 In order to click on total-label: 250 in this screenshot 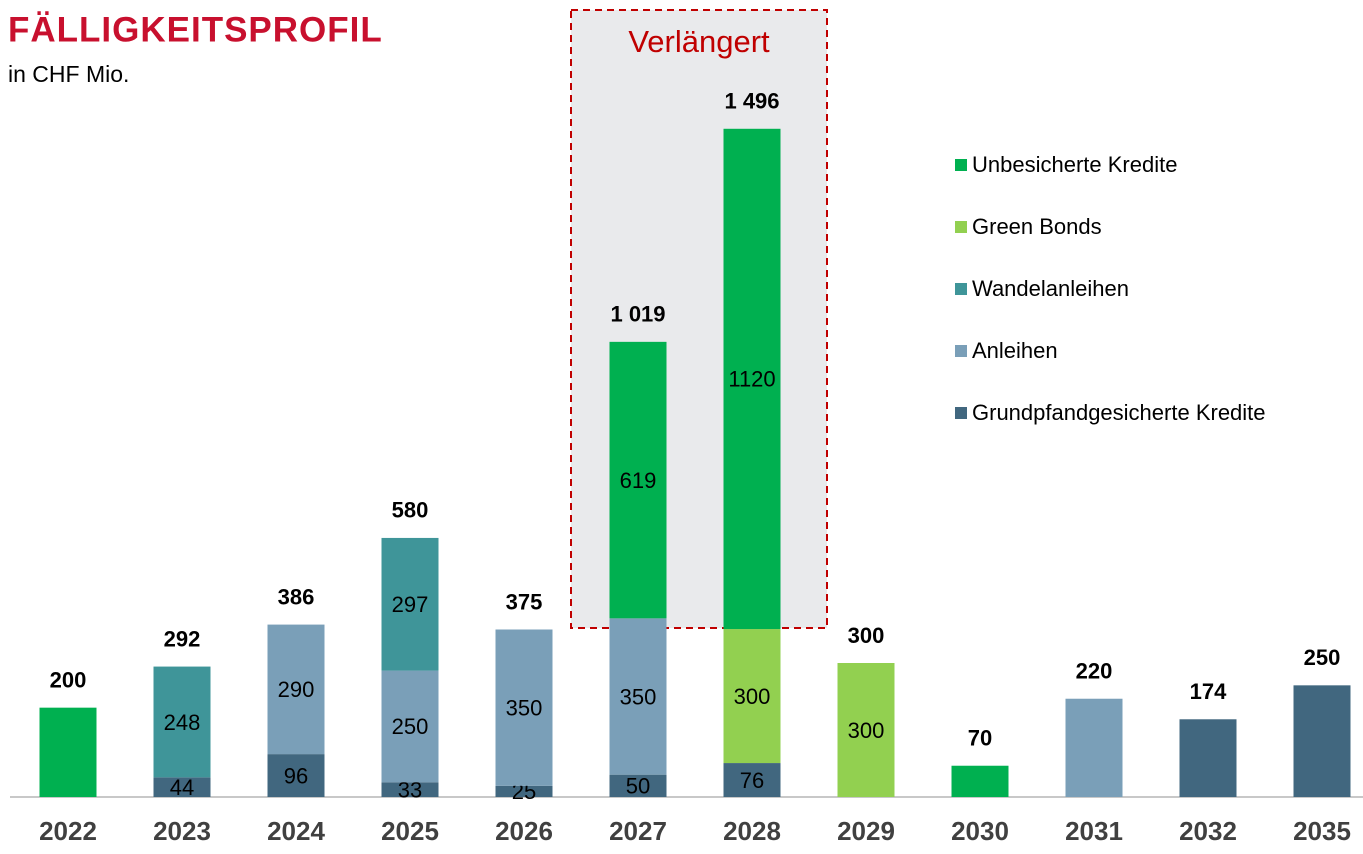, I will do `click(1322, 657)`.